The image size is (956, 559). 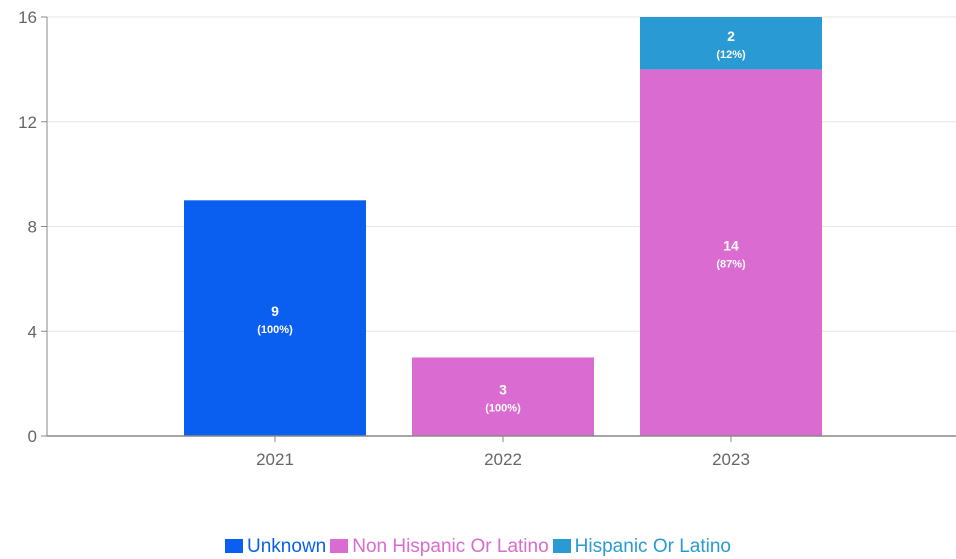 I want to click on bar-2023-hispanic-or-latino, so click(x=731, y=43).